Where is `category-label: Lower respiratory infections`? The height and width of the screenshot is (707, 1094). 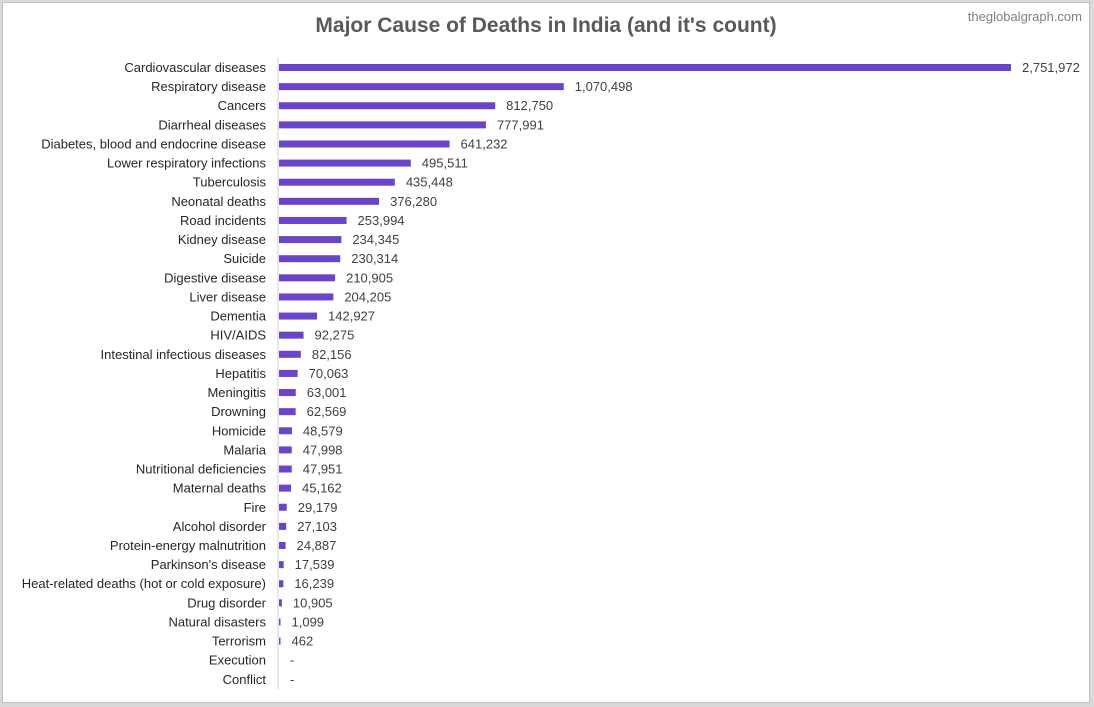 category-label: Lower respiratory infections is located at coordinates (186, 163).